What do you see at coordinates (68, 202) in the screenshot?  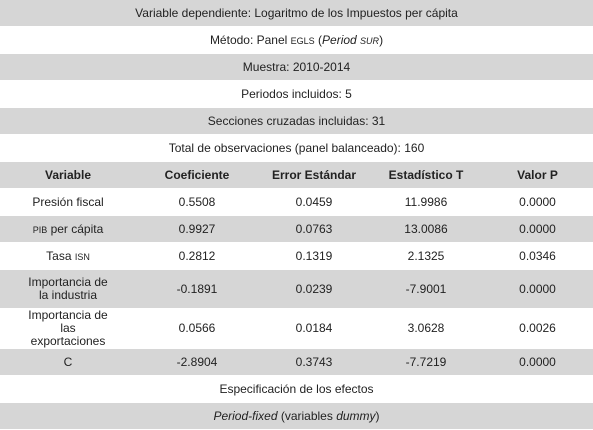 I see `cell: Presión fiscal` at bounding box center [68, 202].